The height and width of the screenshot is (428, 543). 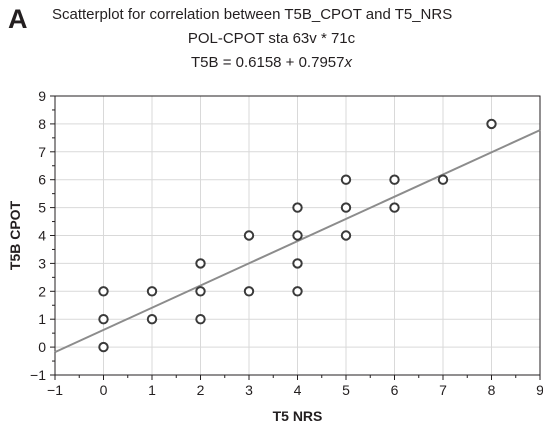 I want to click on x-tick-label: 7, so click(x=443, y=390).